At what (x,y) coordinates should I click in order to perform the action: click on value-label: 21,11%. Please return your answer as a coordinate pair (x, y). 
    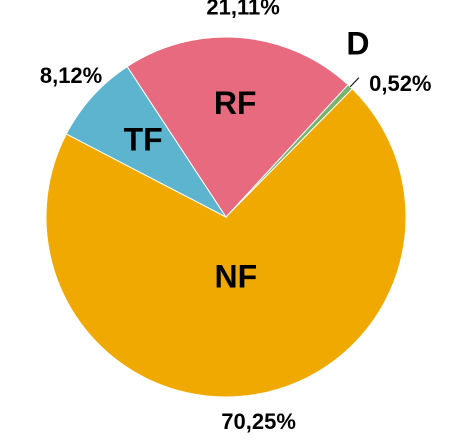
    Looking at the image, I should click on (242, 10).